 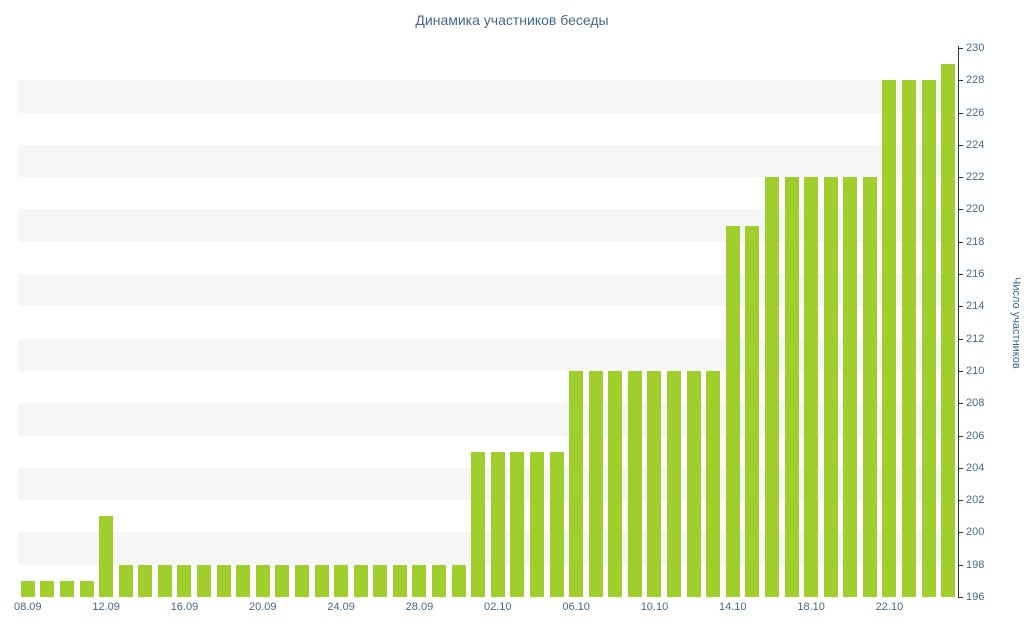 What do you see at coordinates (975, 209) in the screenshot?
I see `y-tick-label: 220` at bounding box center [975, 209].